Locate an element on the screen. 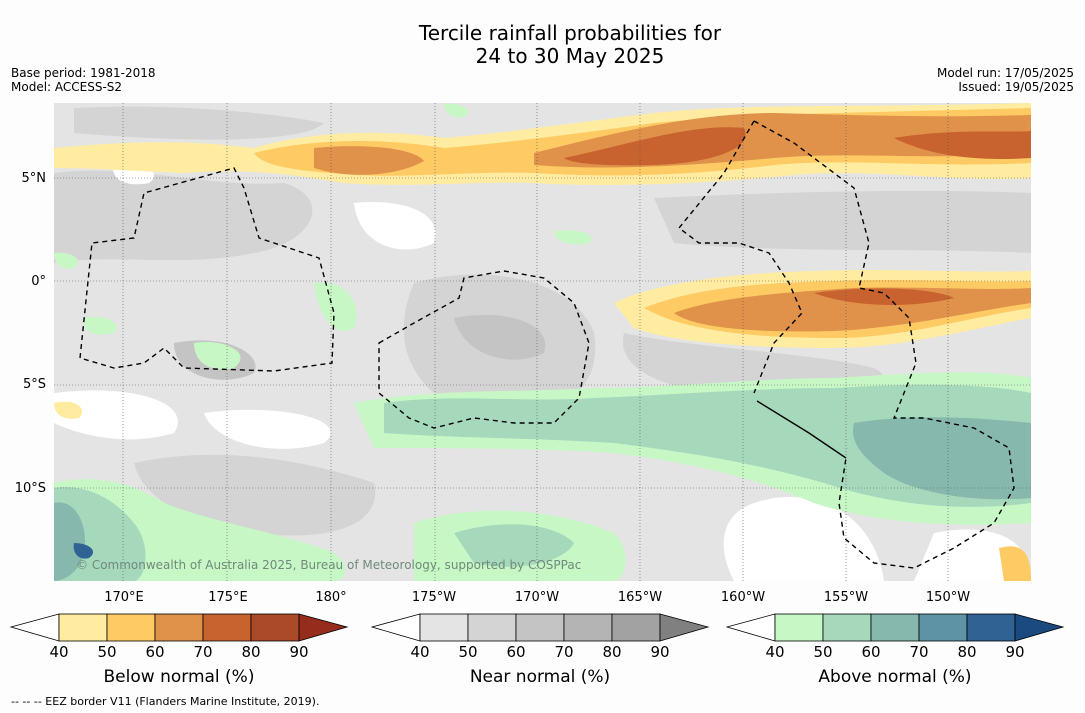 The height and width of the screenshot is (713, 1085). near-normal-60-area is located at coordinates (500, 337).